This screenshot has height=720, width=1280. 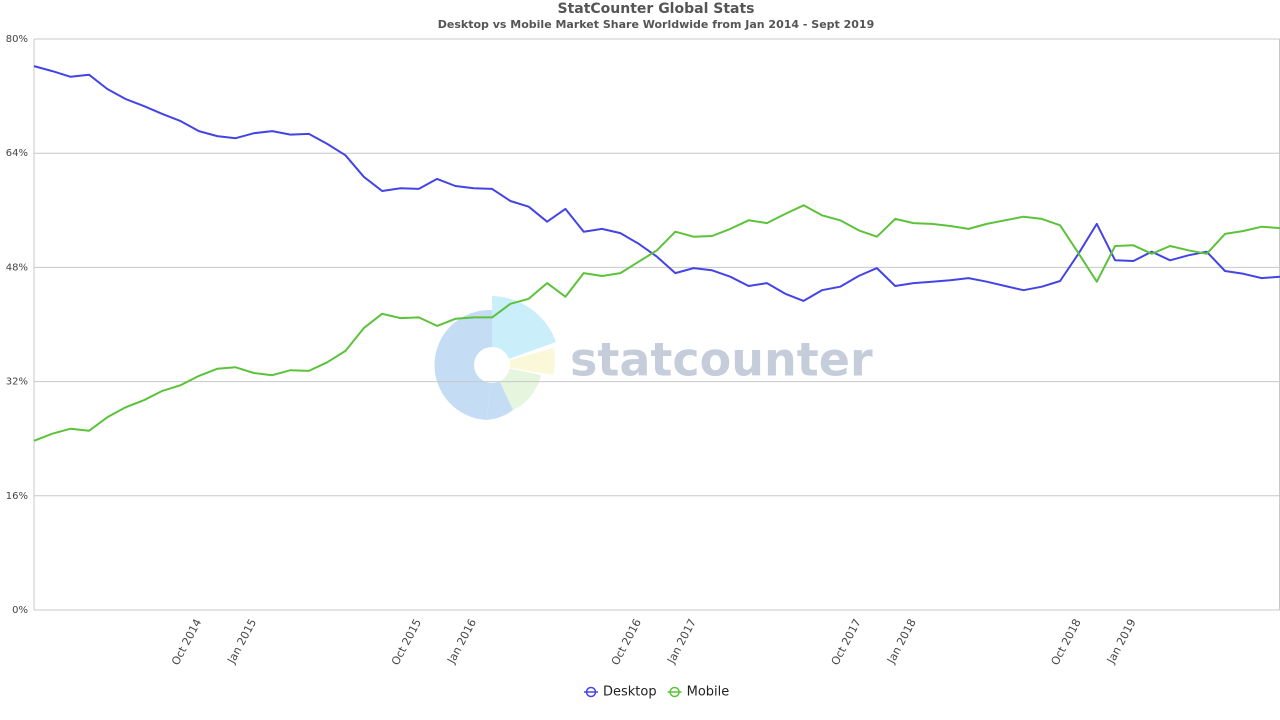 What do you see at coordinates (901, 642) in the screenshot?
I see `x-tick-label: Jan 2018` at bounding box center [901, 642].